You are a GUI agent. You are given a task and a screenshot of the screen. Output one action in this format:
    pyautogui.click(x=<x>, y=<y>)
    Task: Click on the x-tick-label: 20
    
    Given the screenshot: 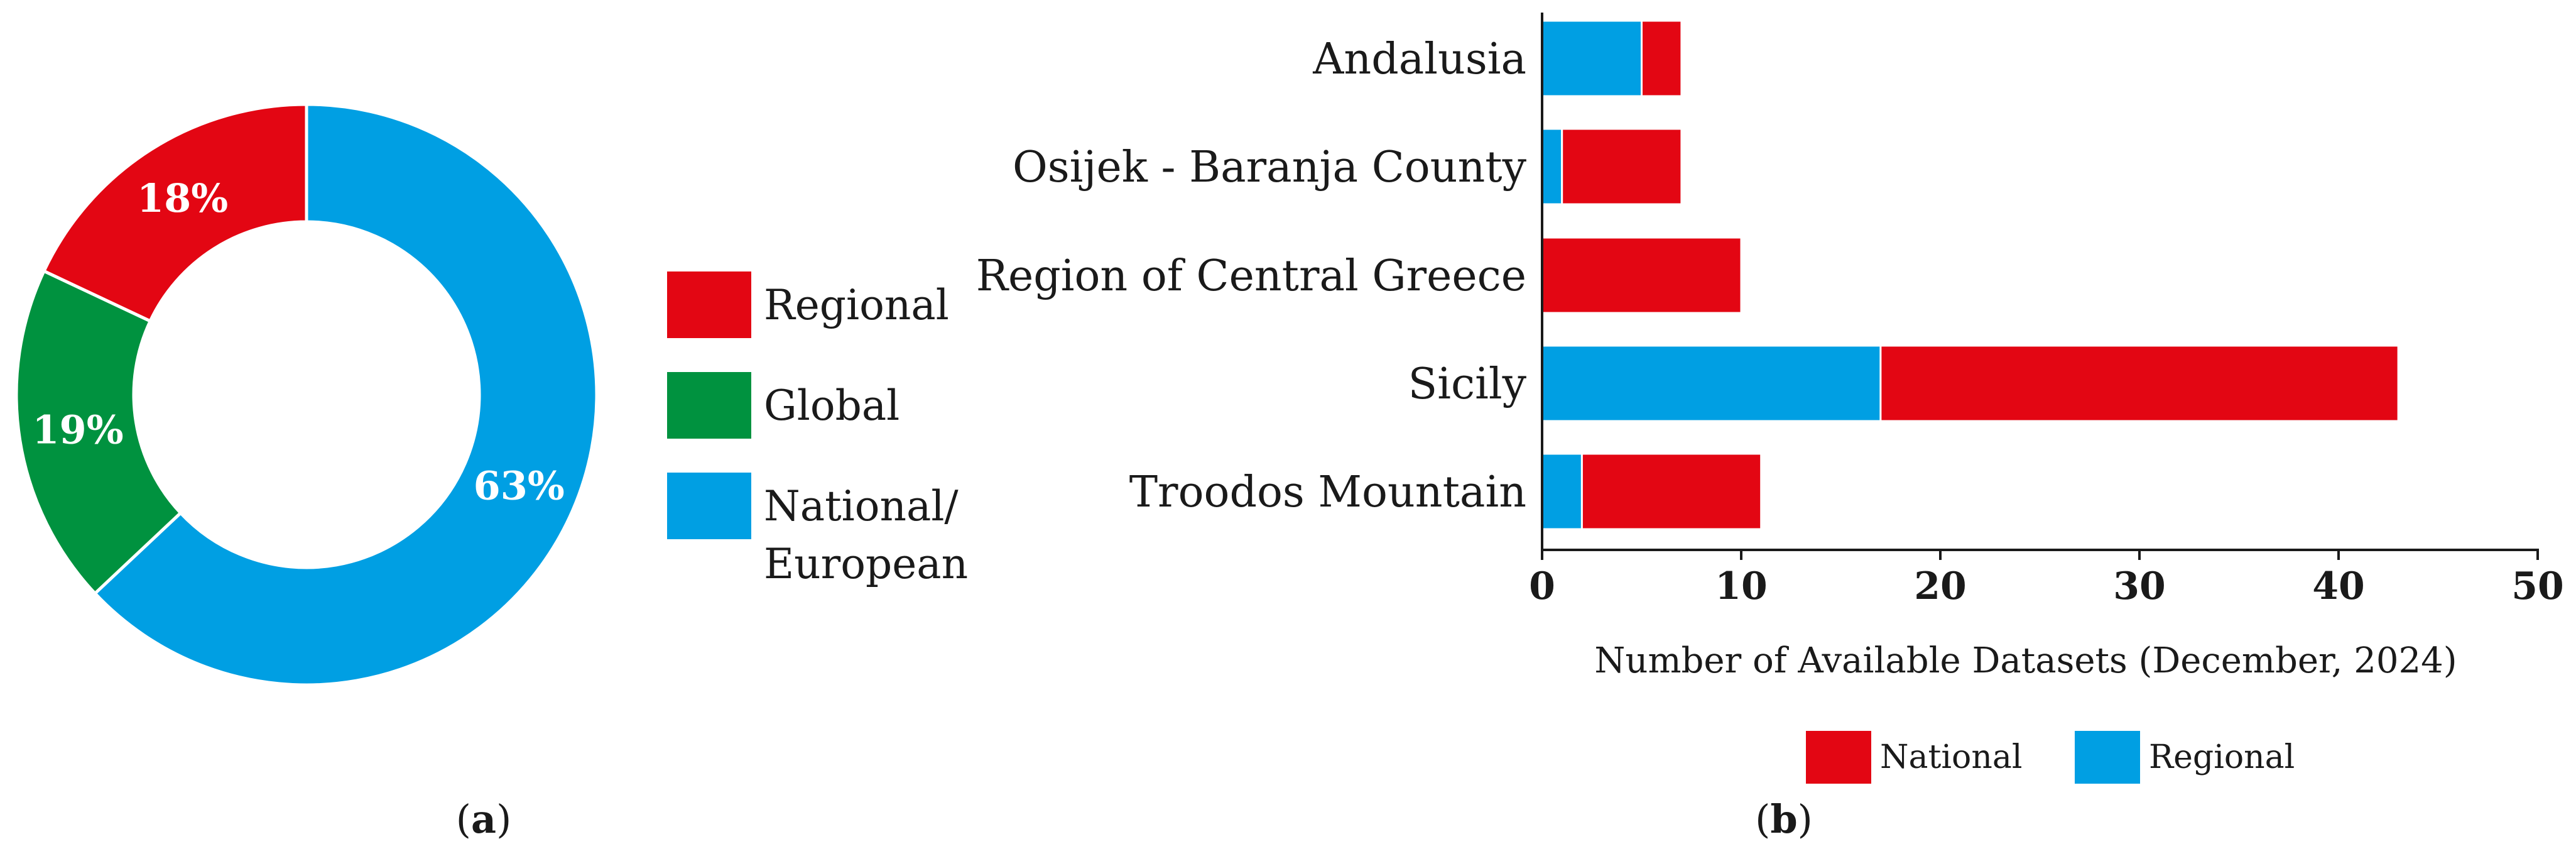 What is the action you would take?
    pyautogui.click(x=1940, y=586)
    